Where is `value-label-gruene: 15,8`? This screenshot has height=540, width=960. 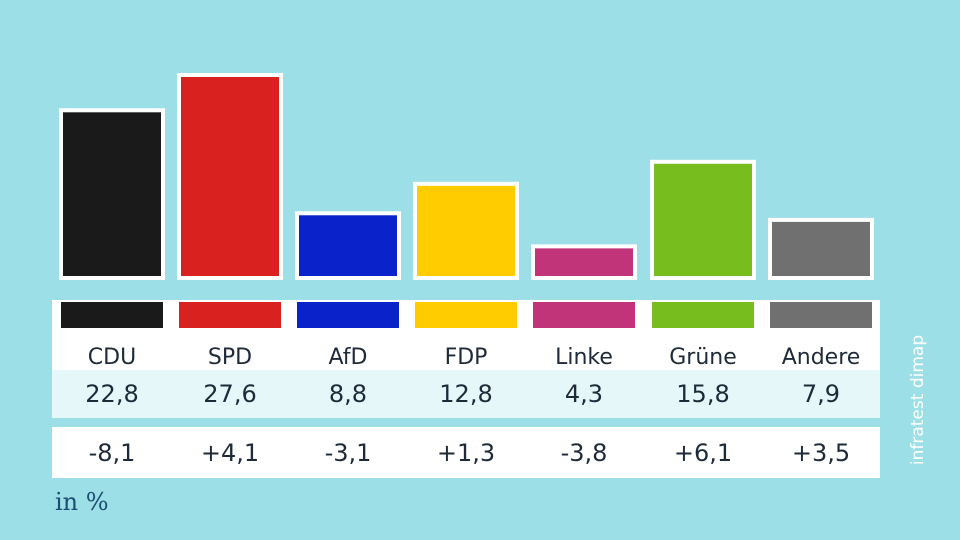 value-label-gruene: 15,8 is located at coordinates (703, 394).